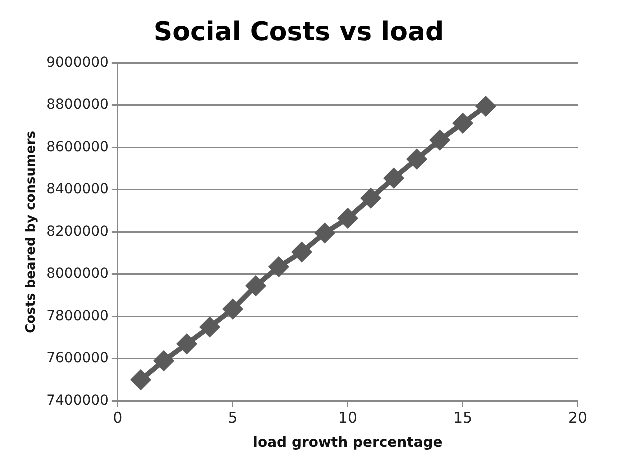 This screenshot has width=623, height=468. I want to click on y-tick-label: 8000000, so click(77, 274).